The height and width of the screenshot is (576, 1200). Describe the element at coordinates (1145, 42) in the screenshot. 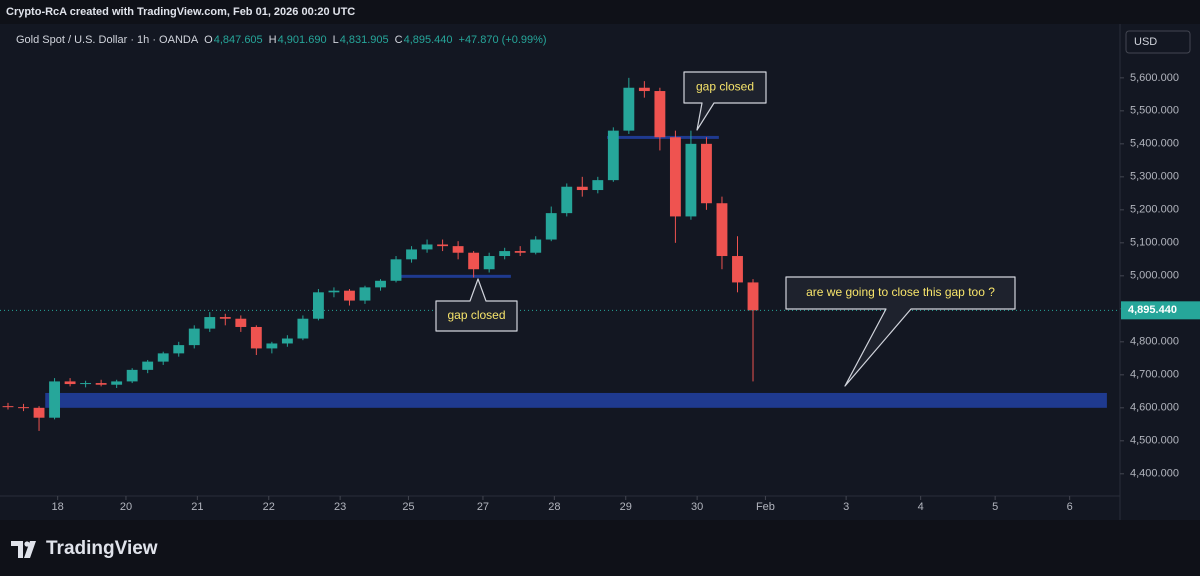

I see `currency: USD` at that location.